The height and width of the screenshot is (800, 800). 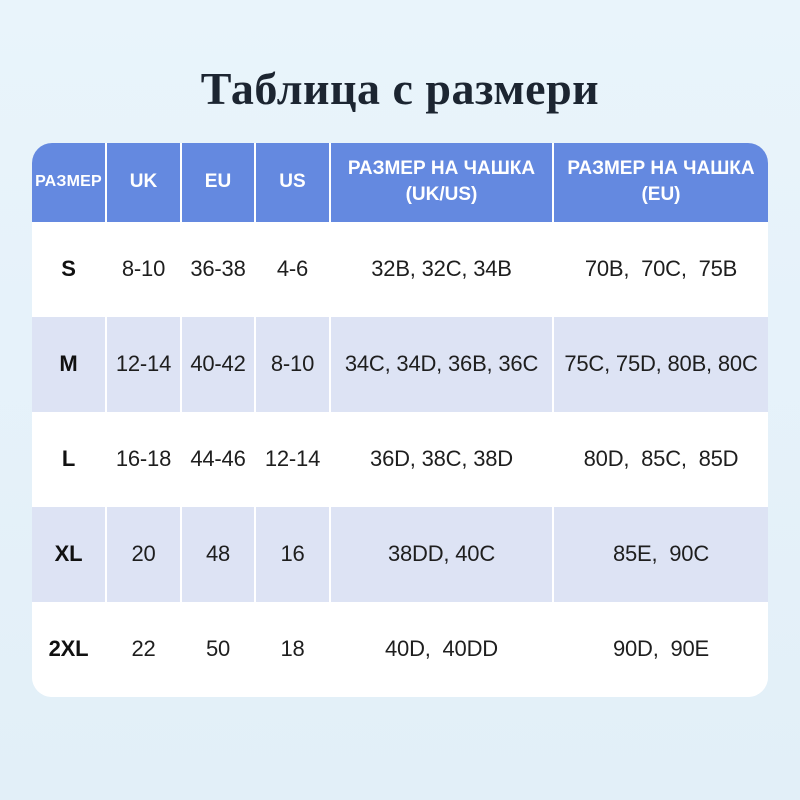 I want to click on cell-eu: 36-38, so click(x=219, y=269).